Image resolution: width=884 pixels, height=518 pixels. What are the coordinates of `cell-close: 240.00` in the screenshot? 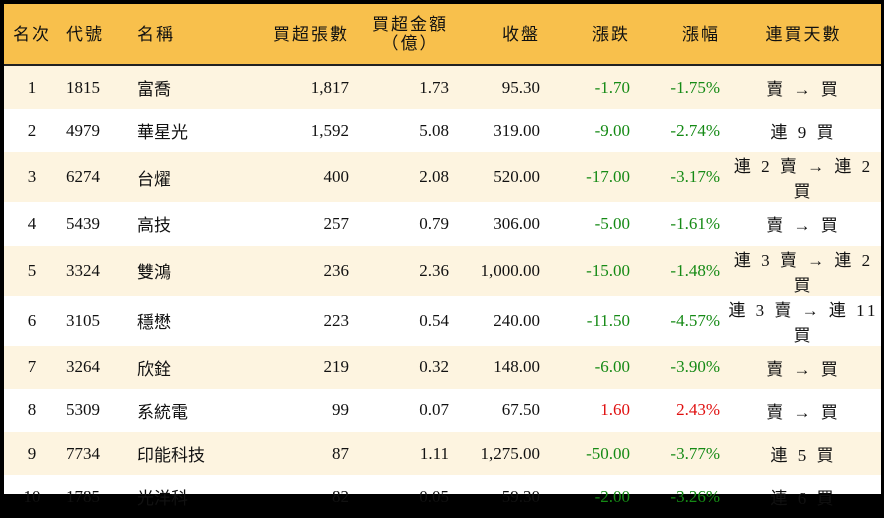 It's located at (516, 320).